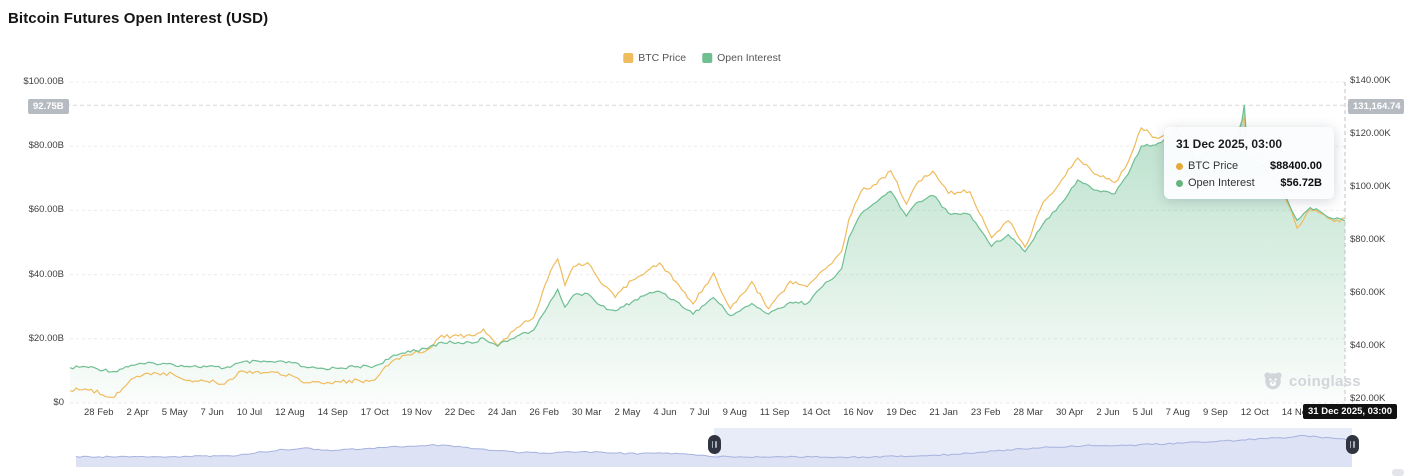 The image size is (1404, 476). Describe the element at coordinates (459, 412) in the screenshot. I see `x-axis-label: 22 Dec` at that location.